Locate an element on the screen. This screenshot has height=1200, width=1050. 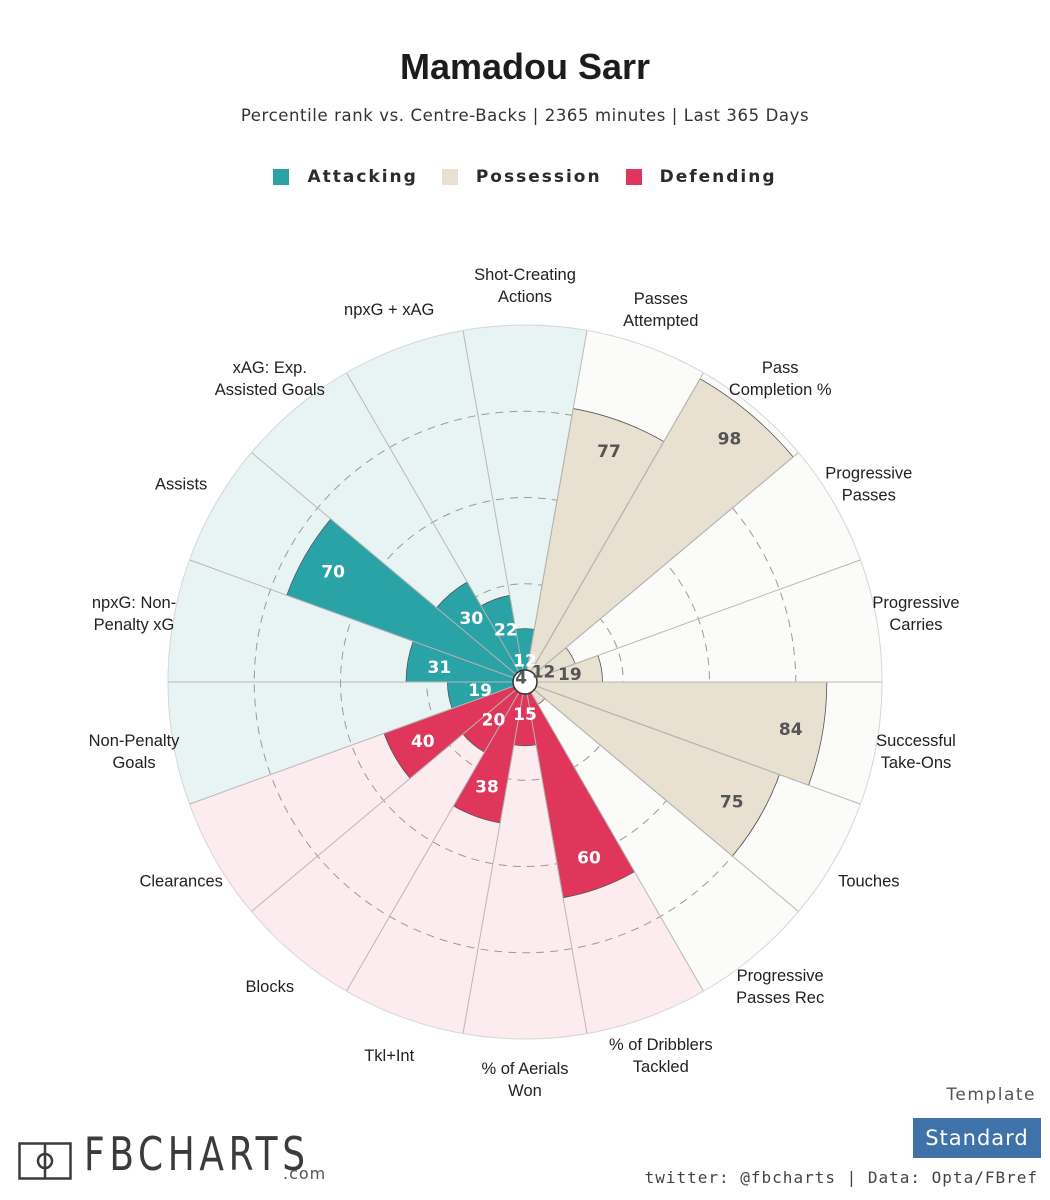
sector-bg-blocks is located at coordinates (385, 840).